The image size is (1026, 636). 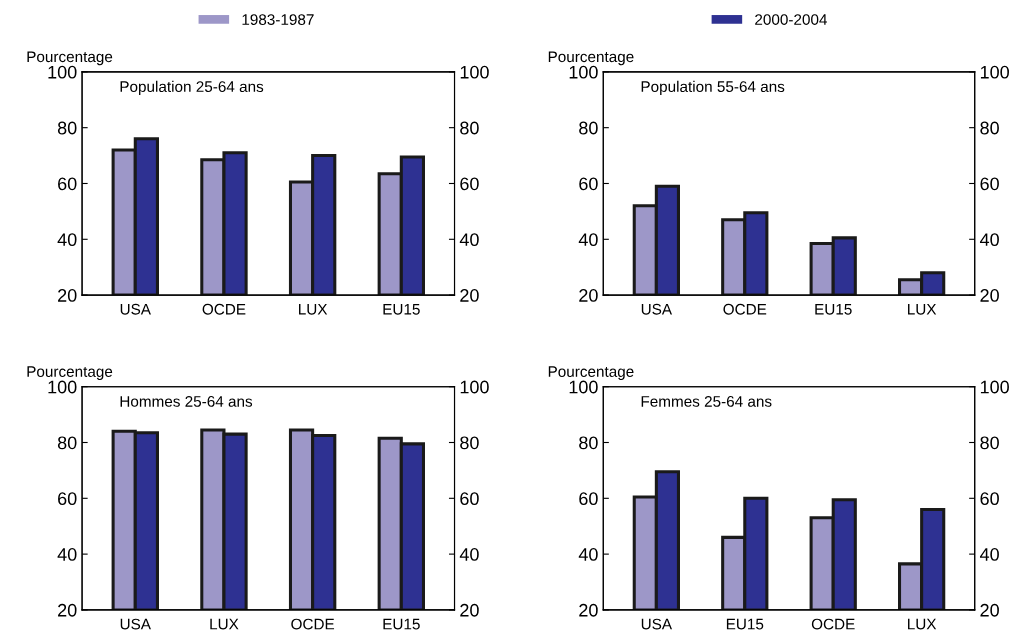 What do you see at coordinates (713, 88) in the screenshot?
I see `text: Population 55-64 ans` at bounding box center [713, 88].